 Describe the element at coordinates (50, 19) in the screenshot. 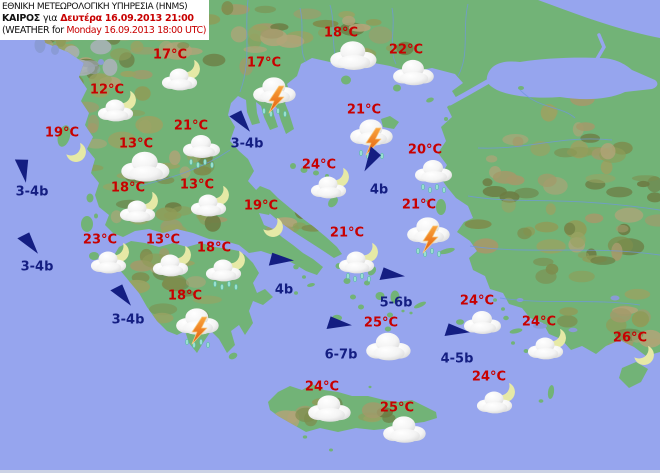

I see `for-word-greek: για` at that location.